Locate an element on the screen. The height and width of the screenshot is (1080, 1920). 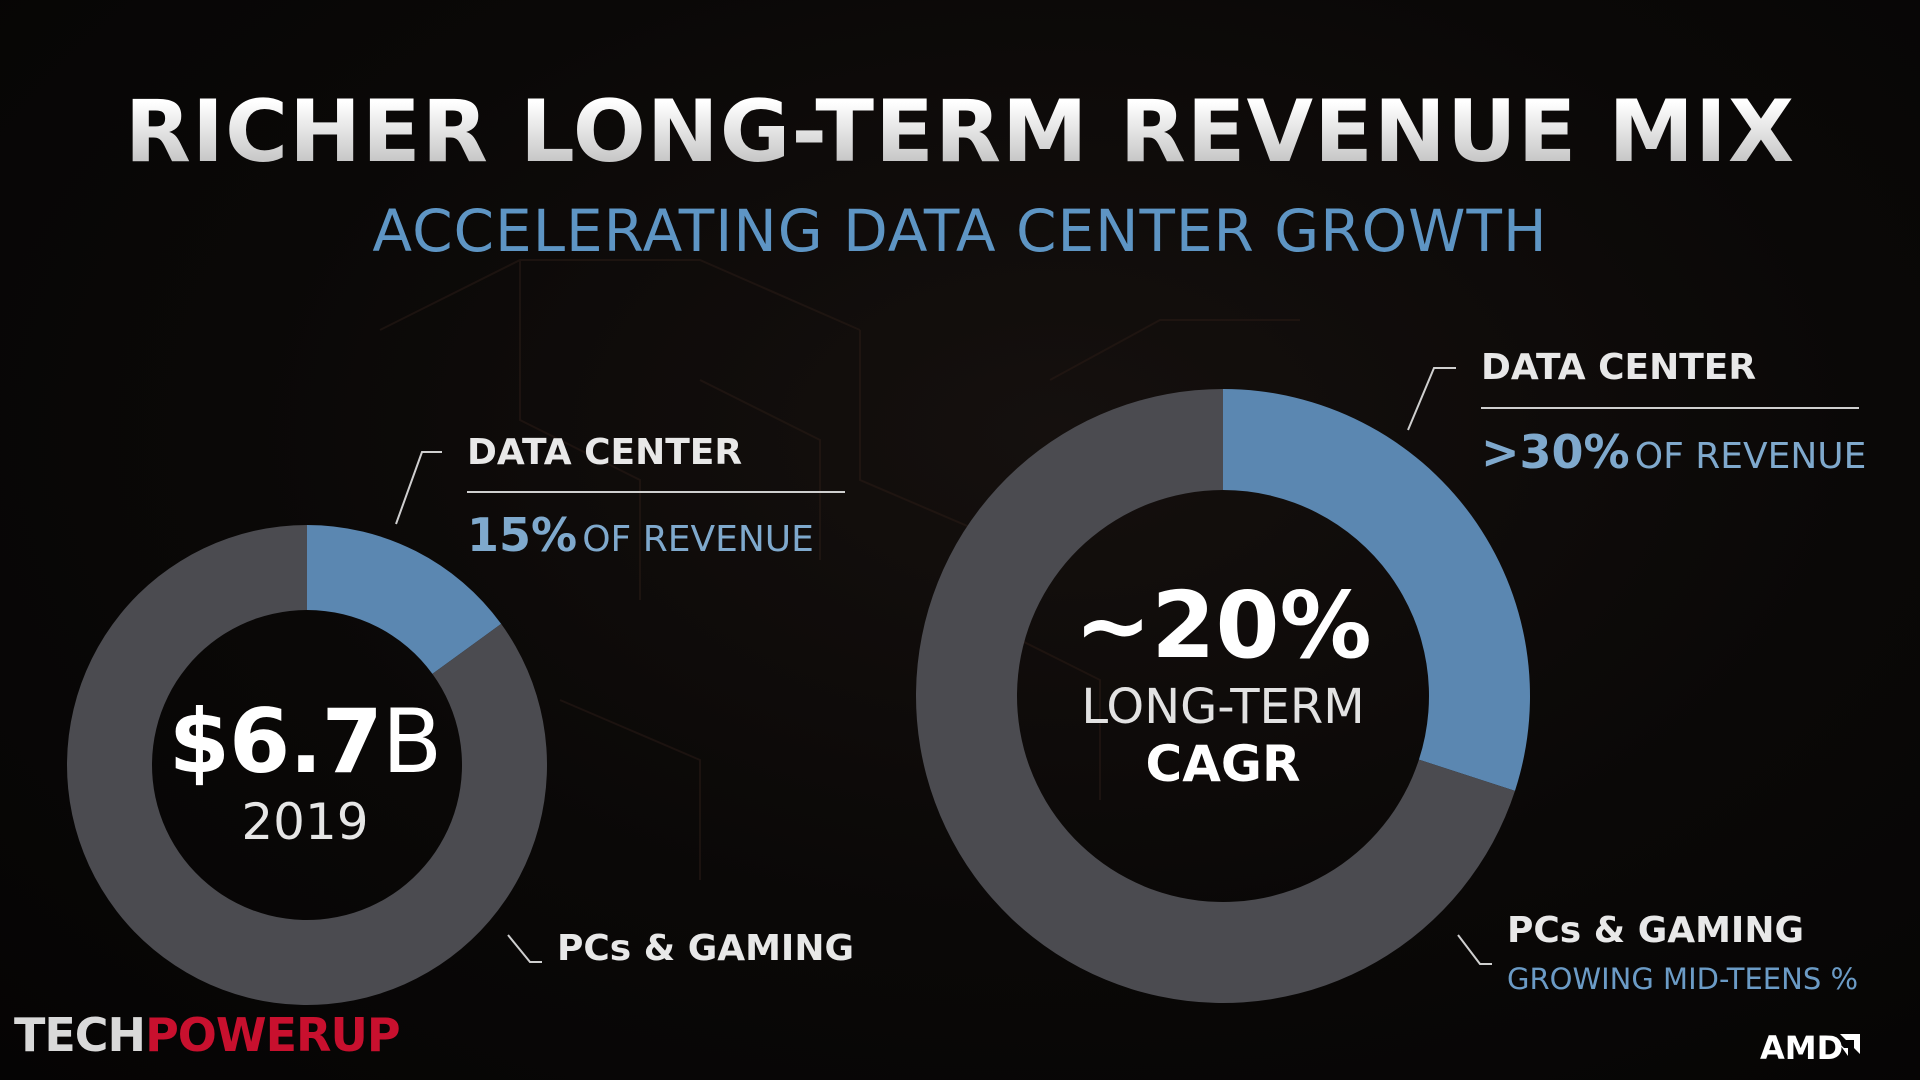
dc-suffix-2: OF REVENUE is located at coordinates (1750, 456).